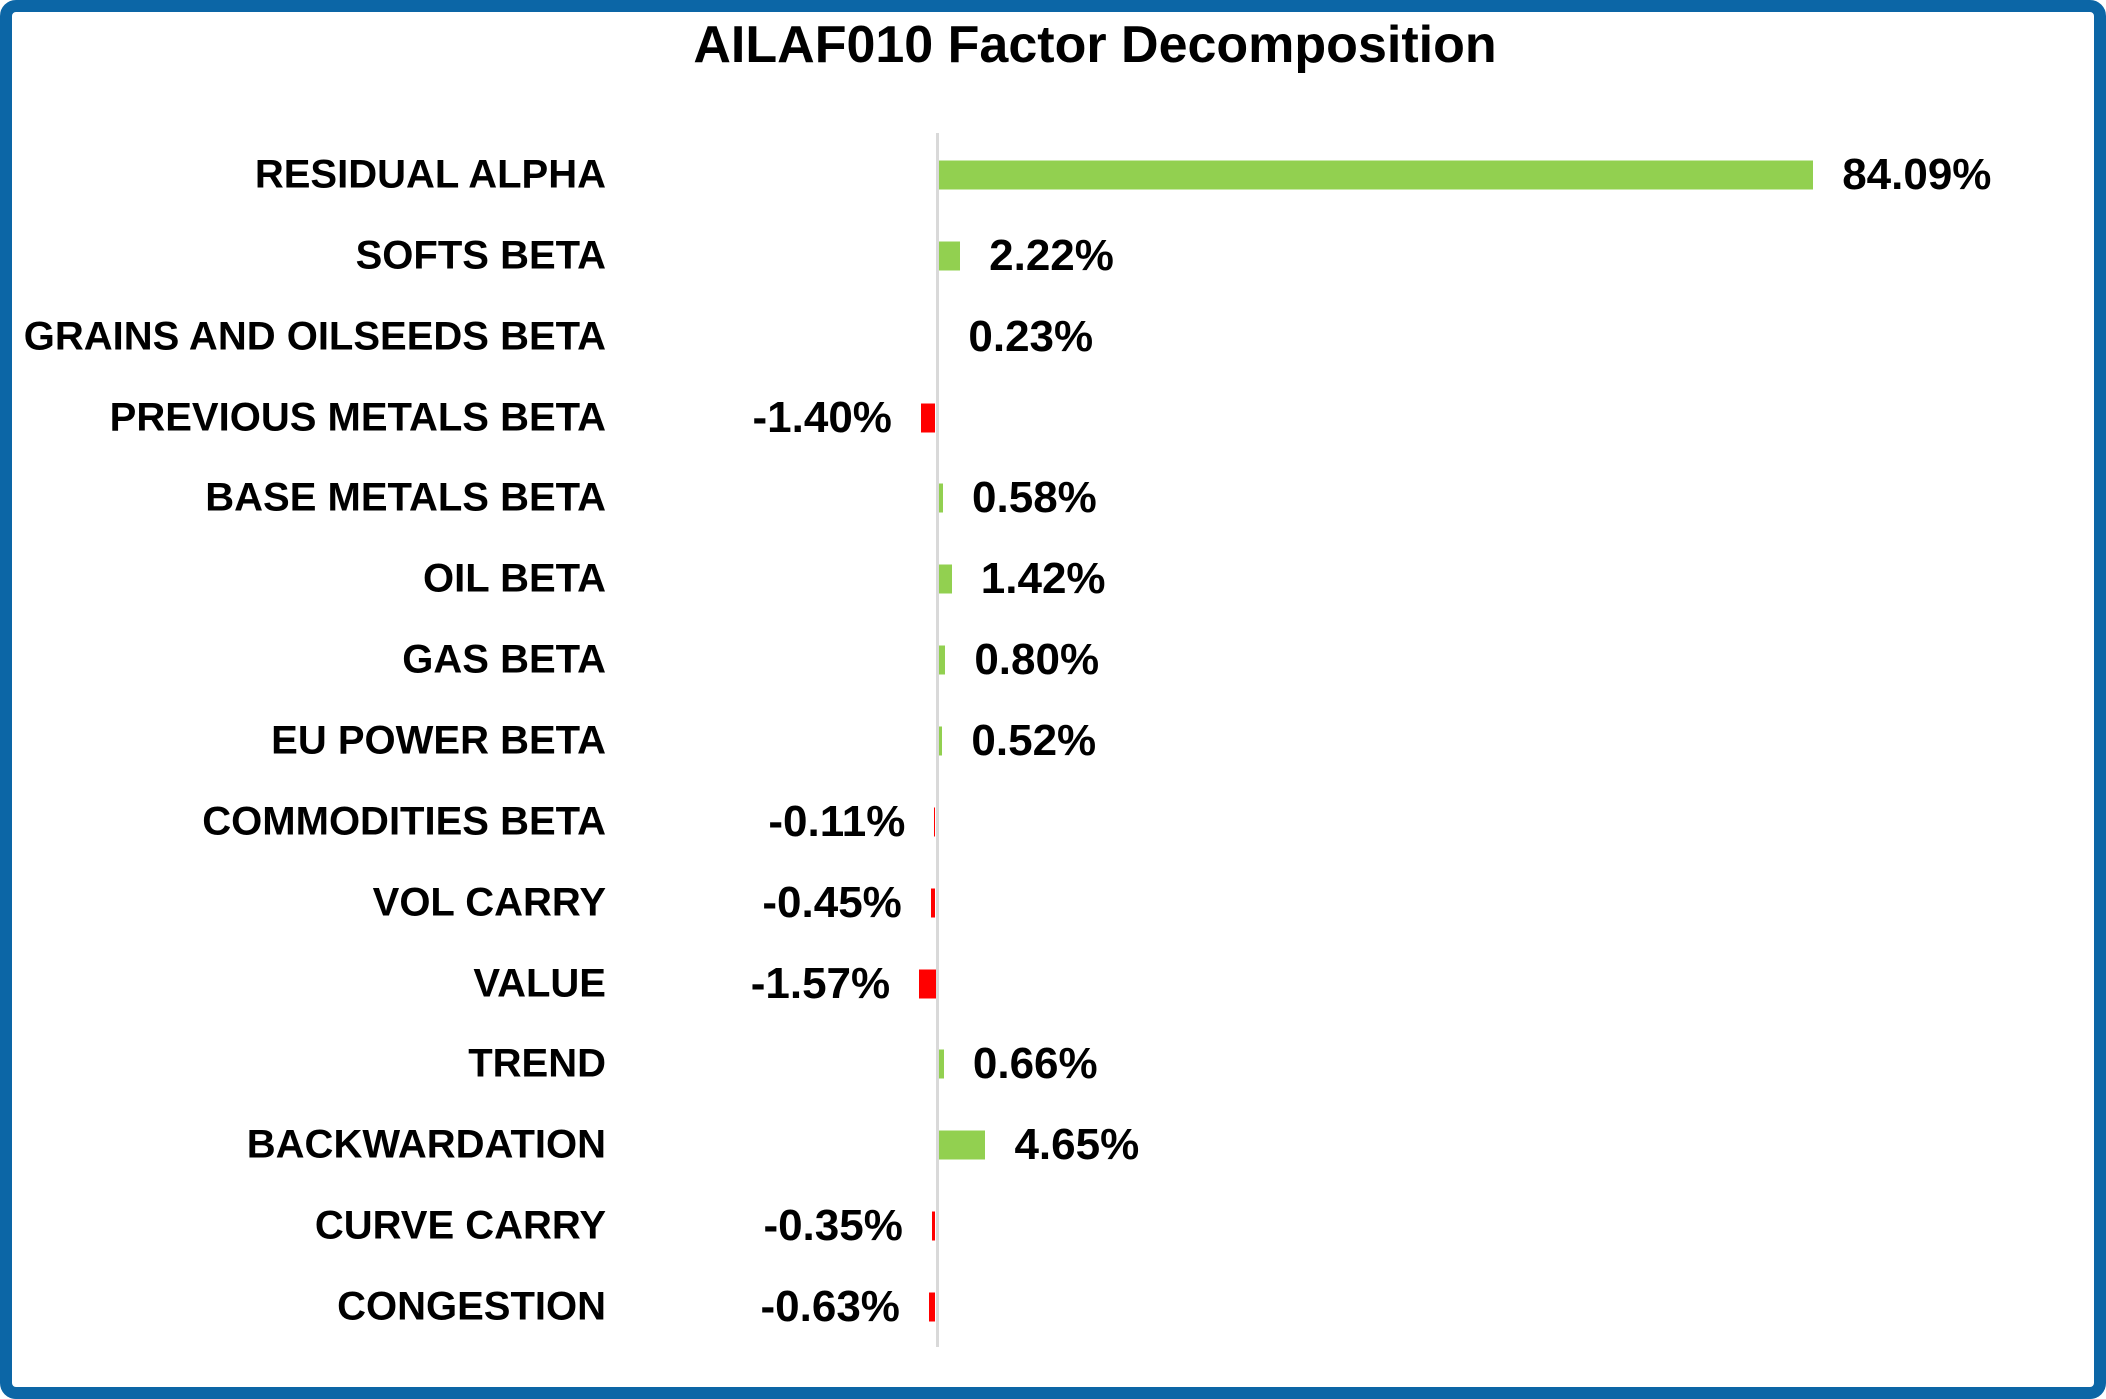  What do you see at coordinates (1053, 821) in the screenshot?
I see `chart-row: COMMODITIES BETA -0.11%` at bounding box center [1053, 821].